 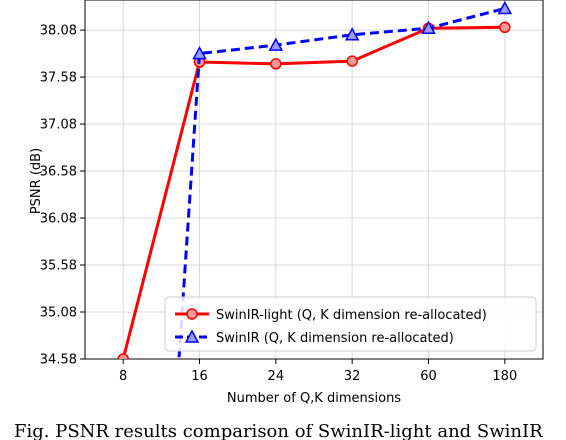 What do you see at coordinates (352, 376) in the screenshot?
I see `x-tick-label: 32` at bounding box center [352, 376].